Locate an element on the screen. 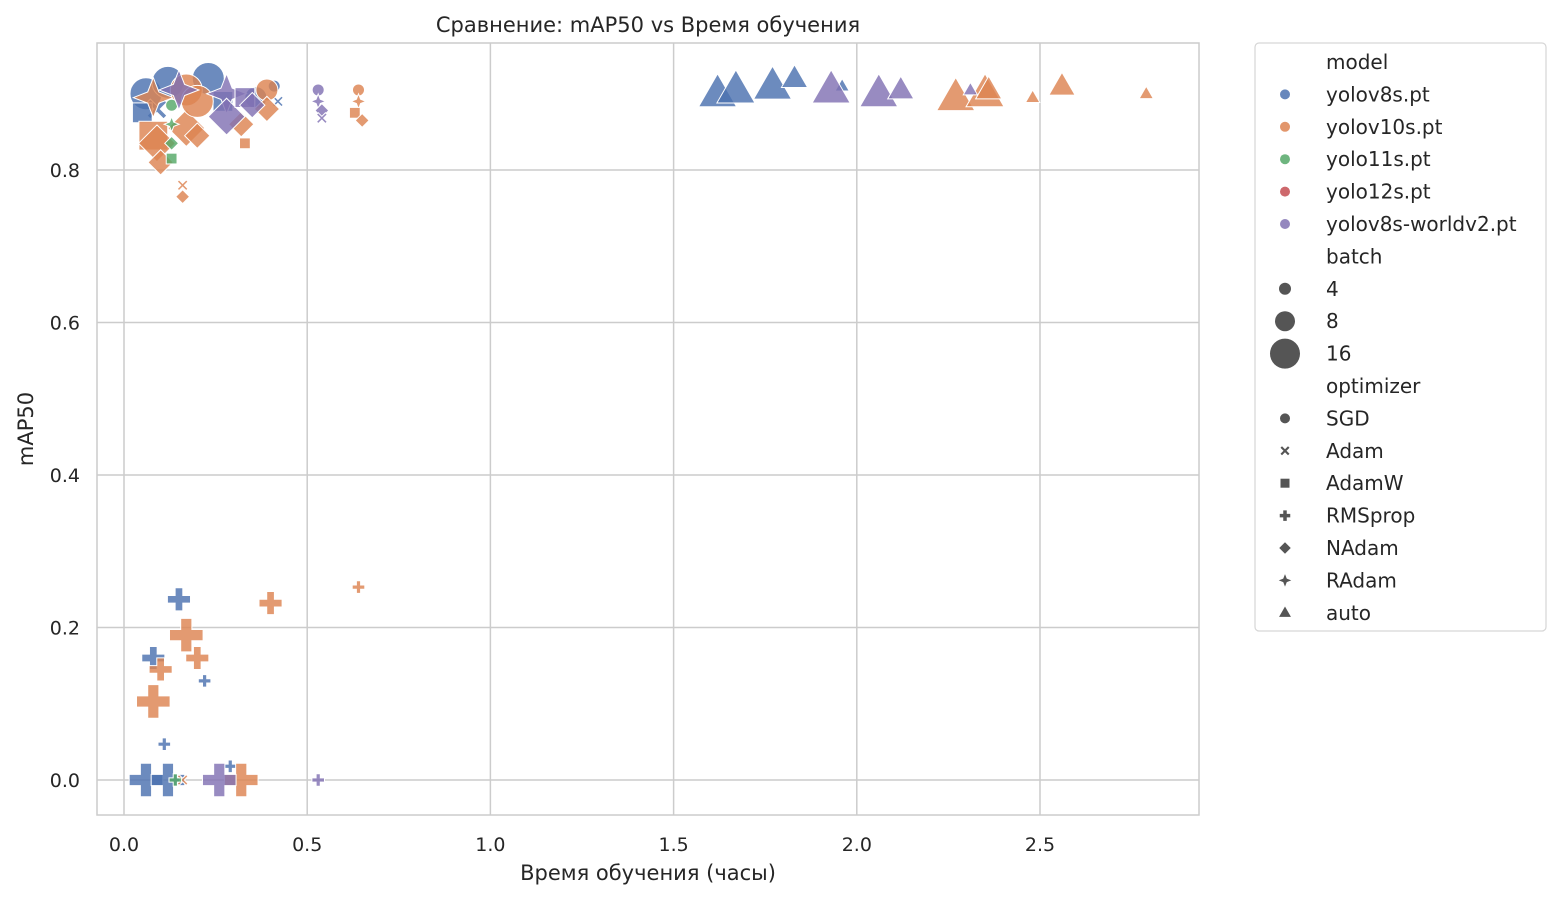 This screenshot has width=1560, height=899. legend-item-model: yolo12s.pt is located at coordinates (1378, 192).